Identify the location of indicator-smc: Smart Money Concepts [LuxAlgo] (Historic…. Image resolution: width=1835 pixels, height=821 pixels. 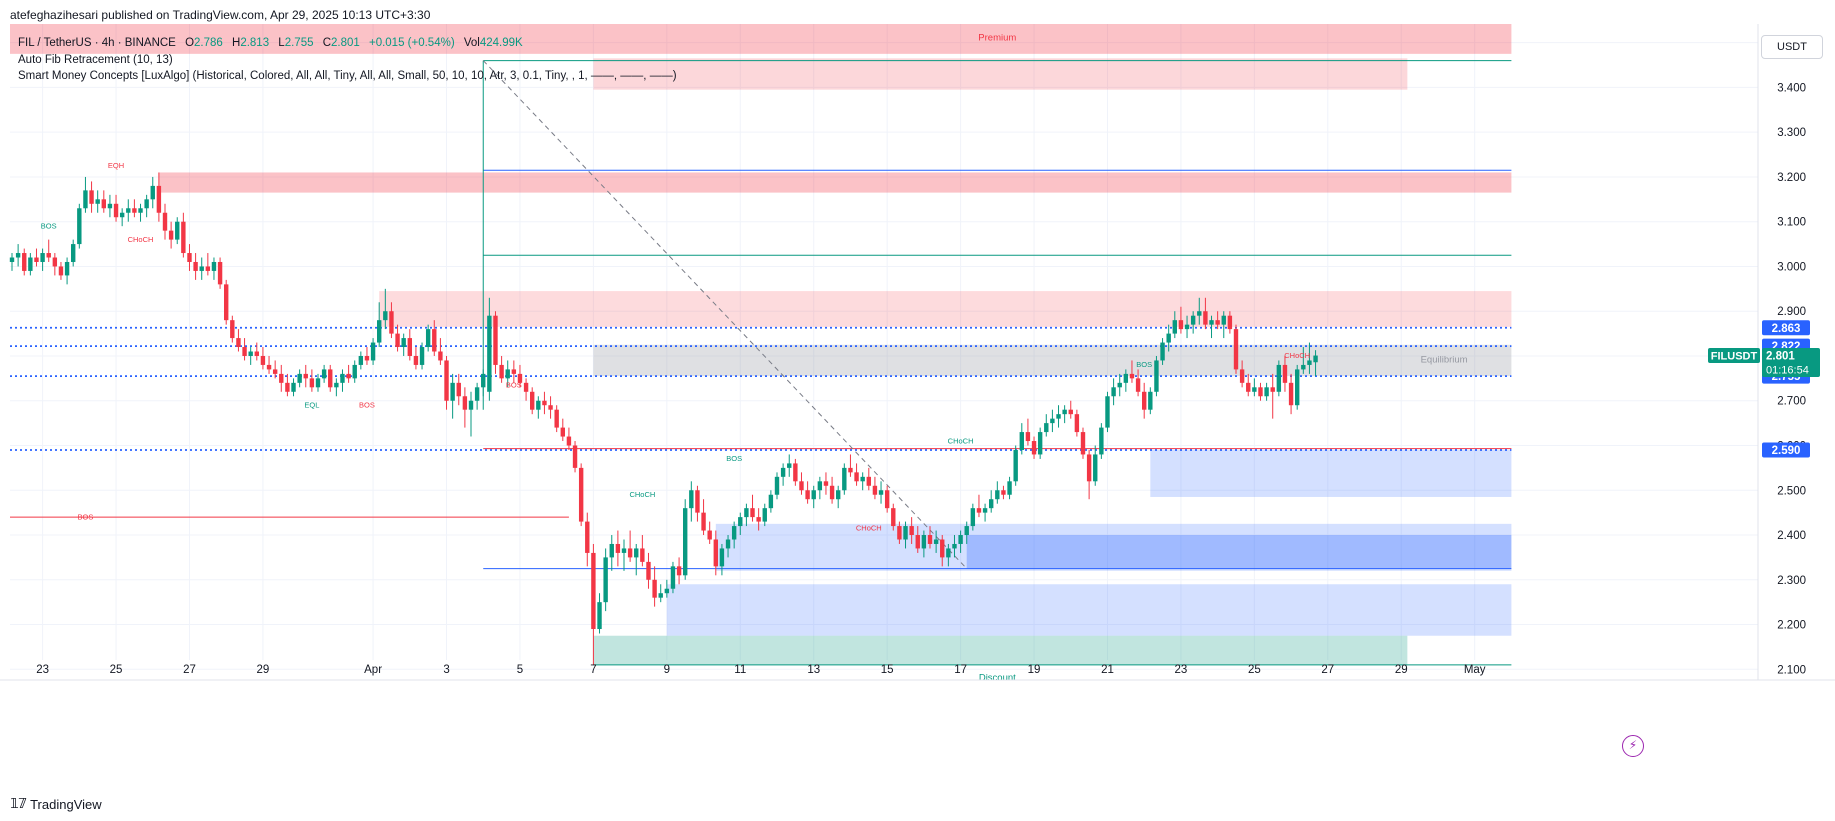
(347, 76).